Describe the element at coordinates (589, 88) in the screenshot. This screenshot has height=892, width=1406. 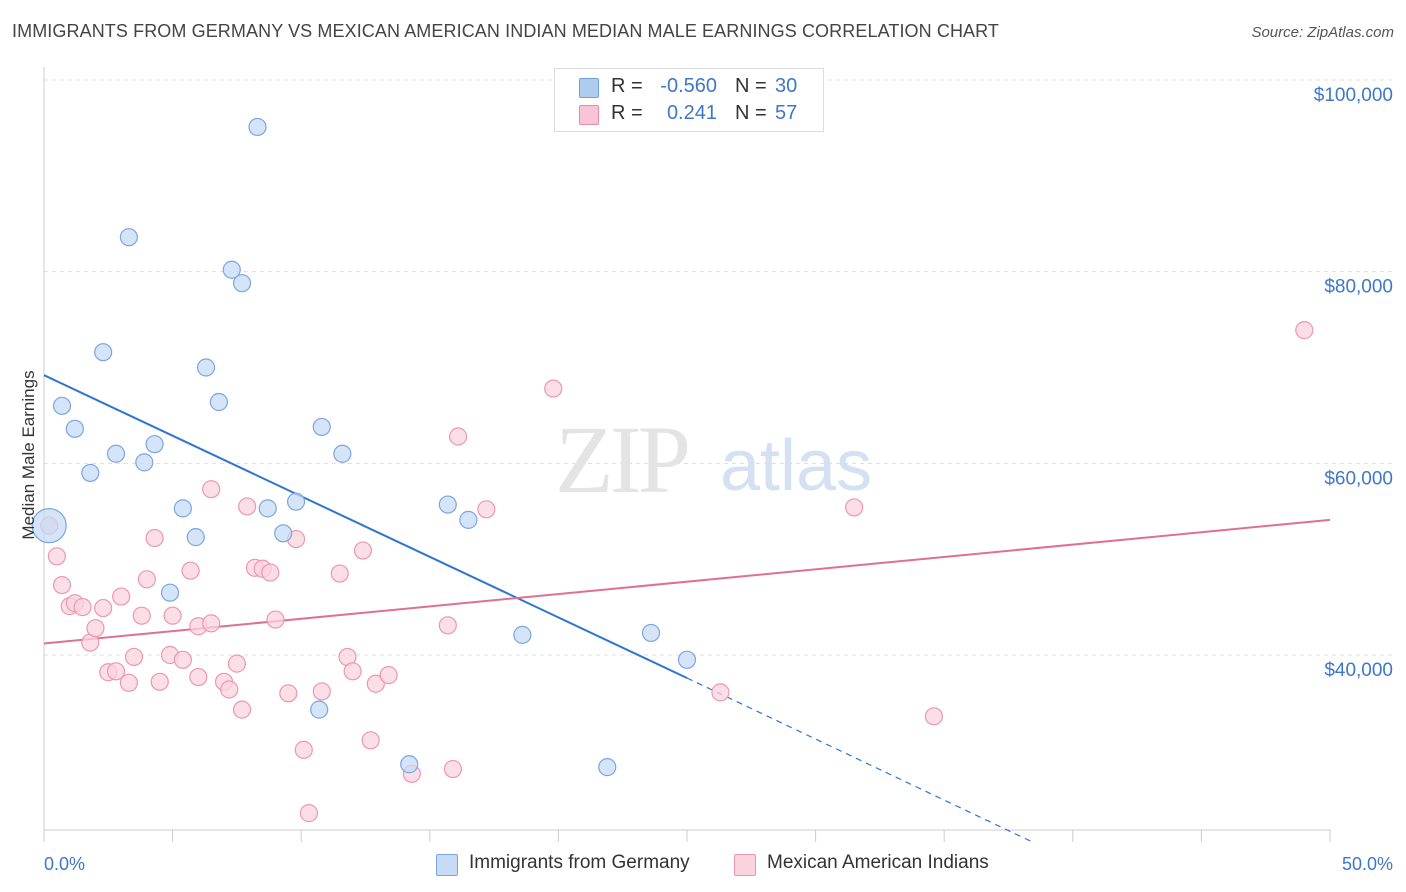
I see `legend-swatch-germany` at that location.